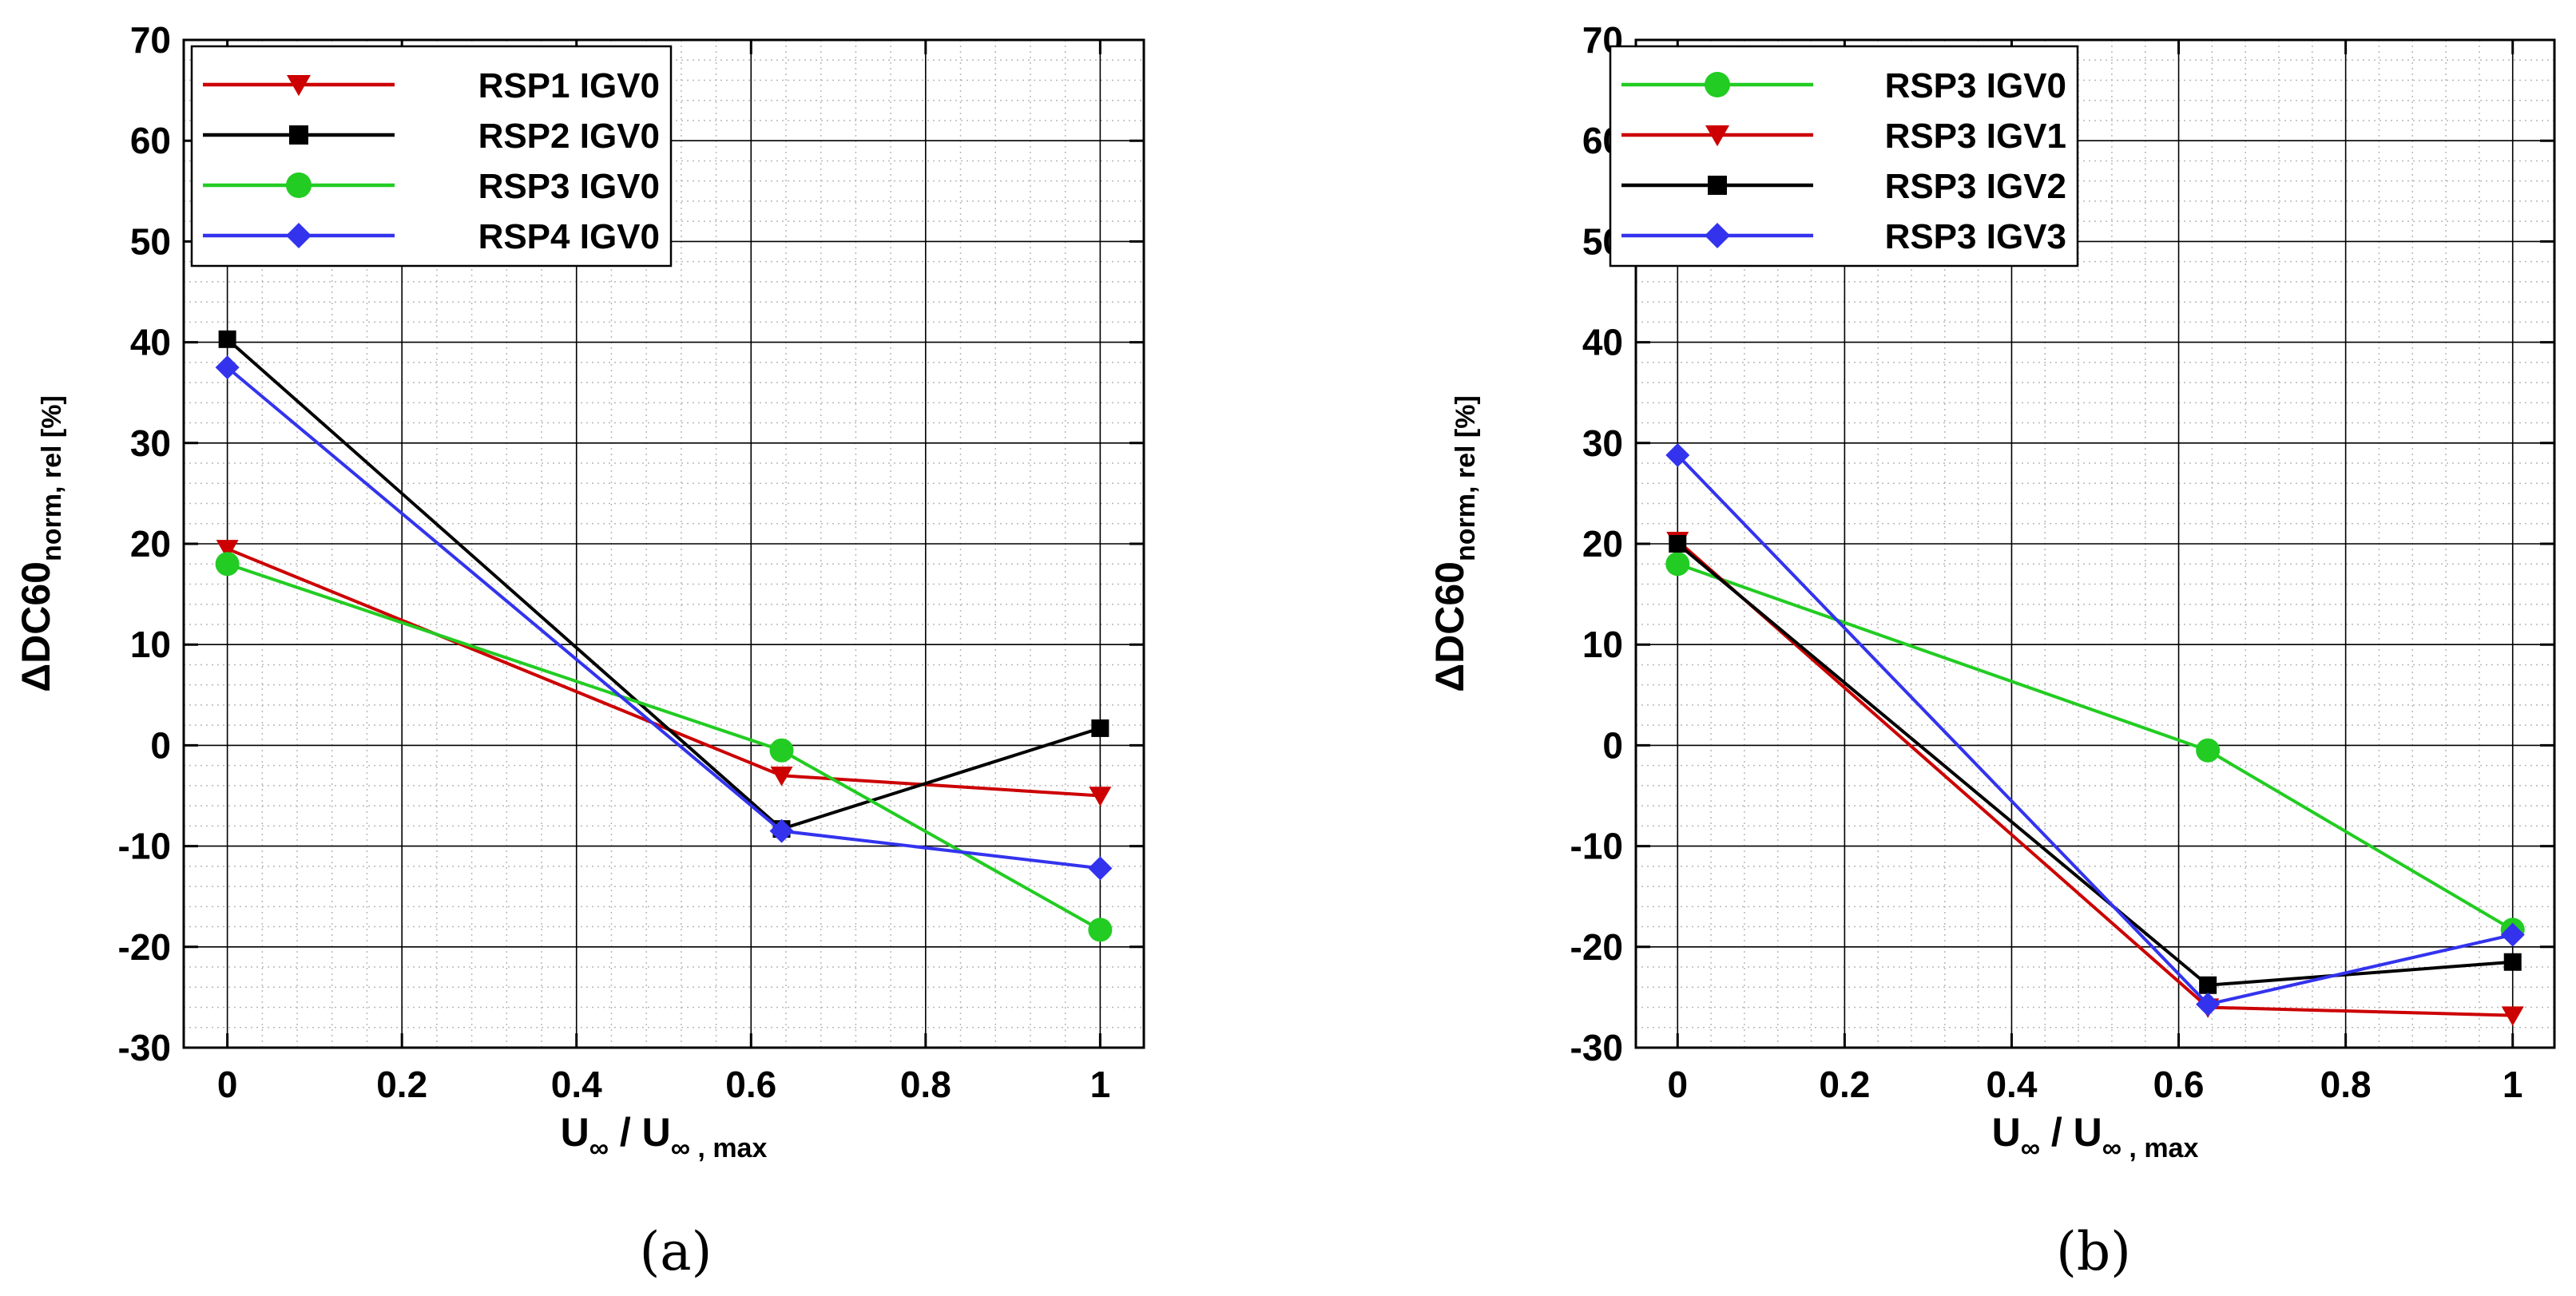 The image size is (2576, 1296). What do you see at coordinates (2071, 1132) in the screenshot?
I see `x-axis-label-mid: / U` at bounding box center [2071, 1132].